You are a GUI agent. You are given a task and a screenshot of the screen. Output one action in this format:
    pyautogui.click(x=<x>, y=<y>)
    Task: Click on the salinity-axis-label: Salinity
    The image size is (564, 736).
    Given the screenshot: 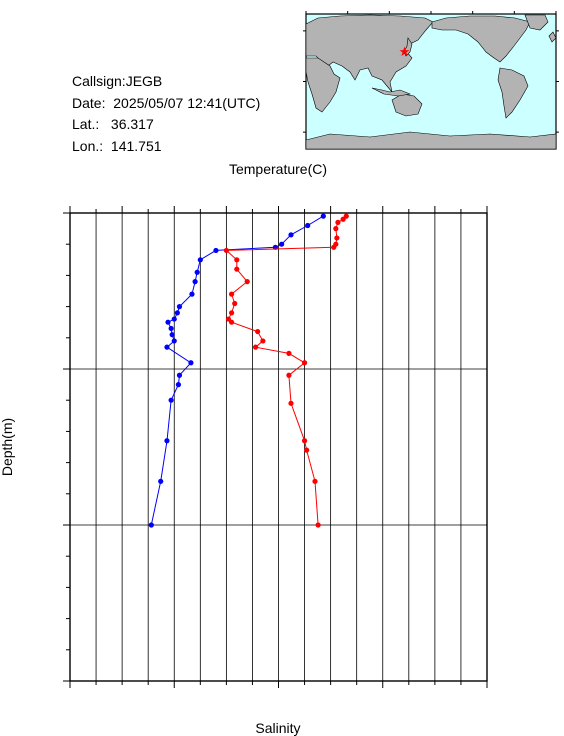 What is the action you would take?
    pyautogui.click(x=277, y=728)
    